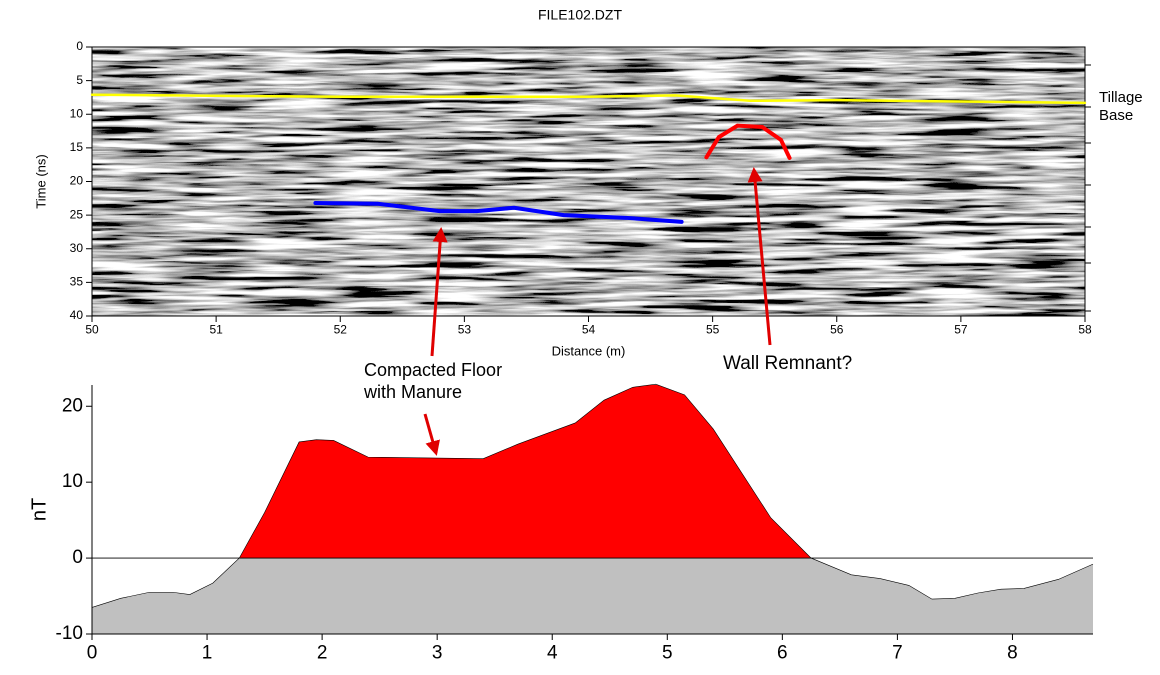  Describe the element at coordinates (40, 181) in the screenshot. I see `y-axis-label: Time (ns)` at that location.